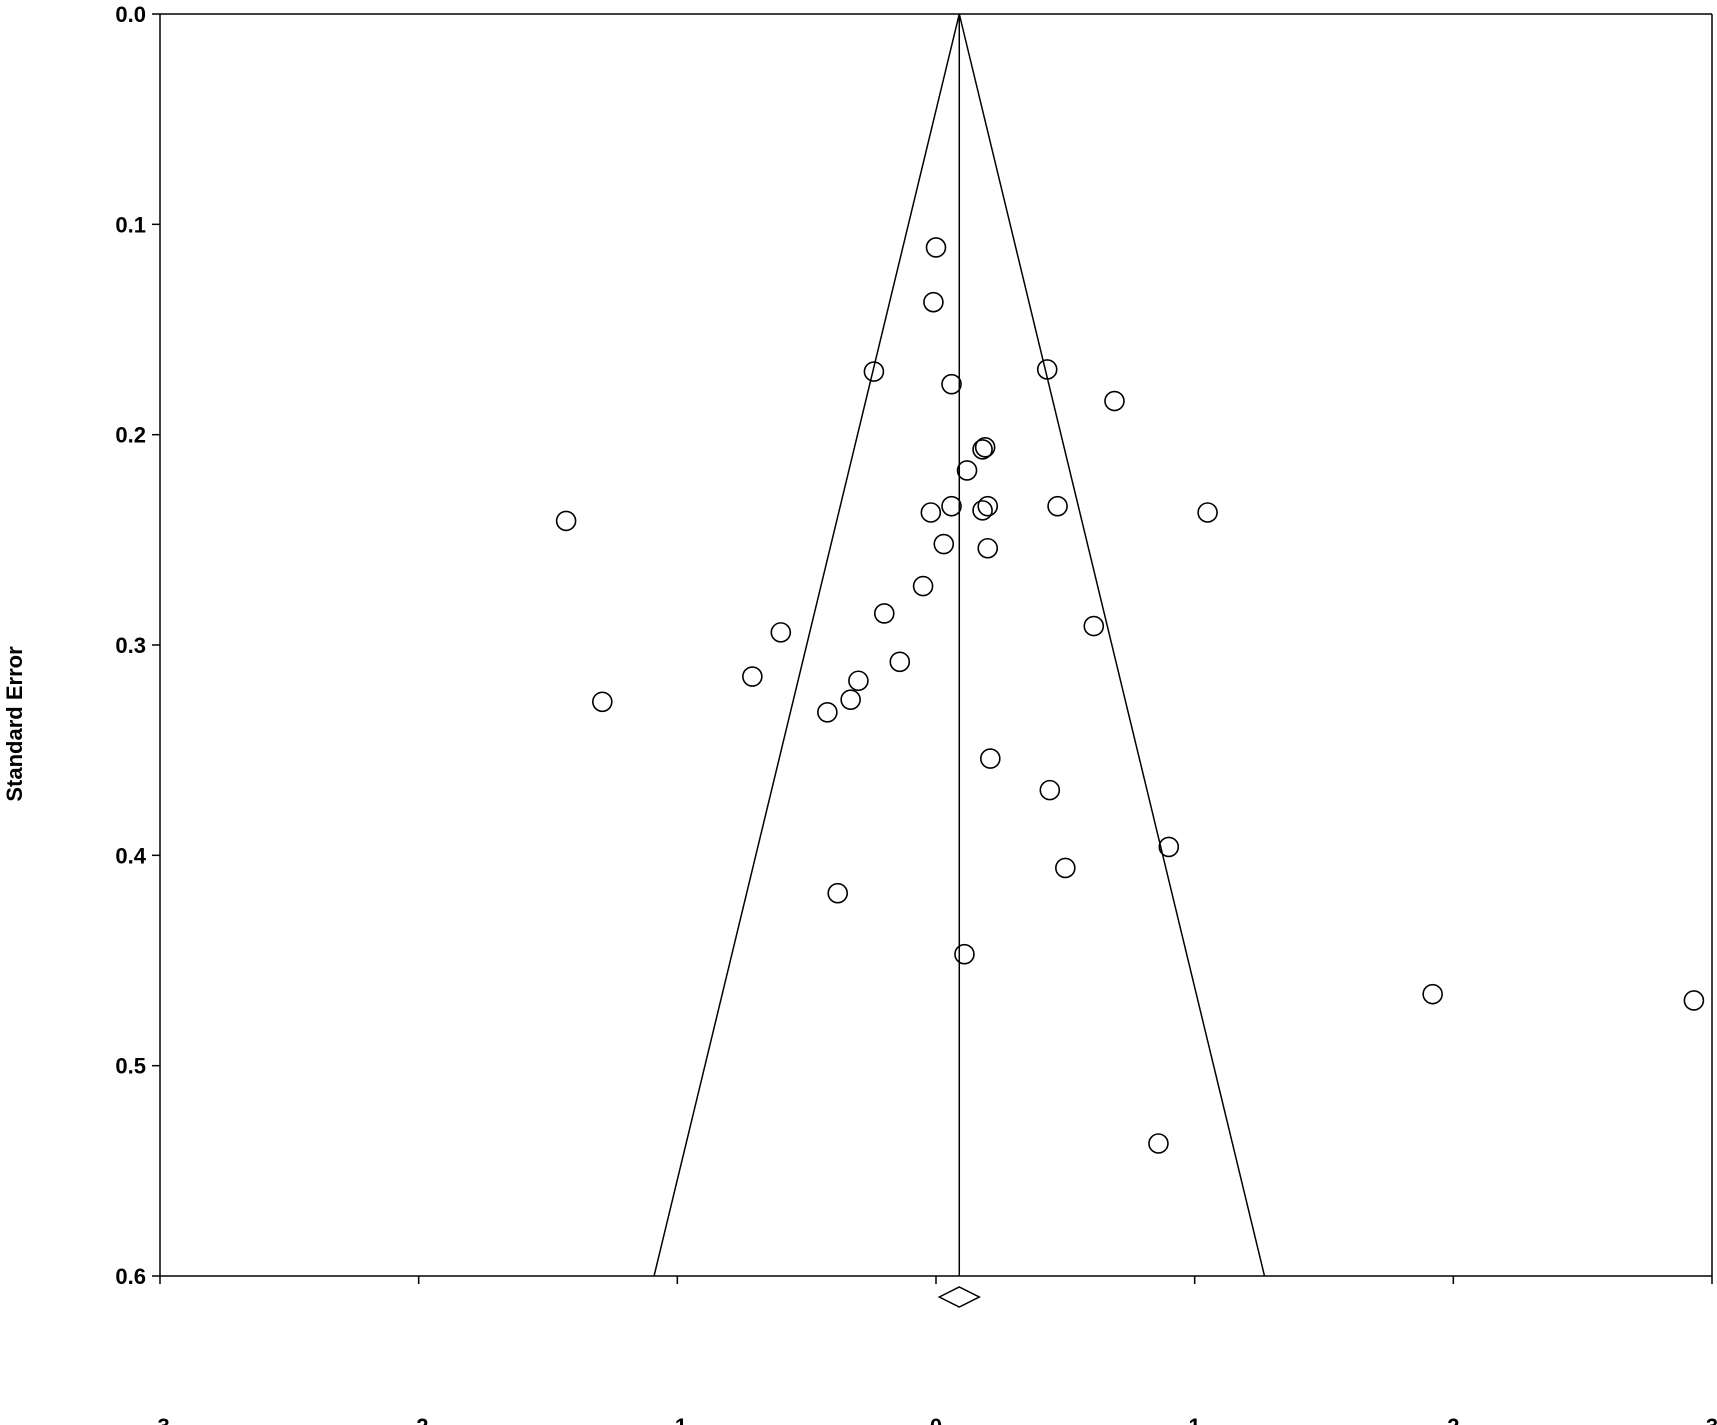 Image resolution: width=1717 pixels, height=1425 pixels. Describe the element at coordinates (130, 14) in the screenshot. I see `y-tick-label: 0.0` at that location.